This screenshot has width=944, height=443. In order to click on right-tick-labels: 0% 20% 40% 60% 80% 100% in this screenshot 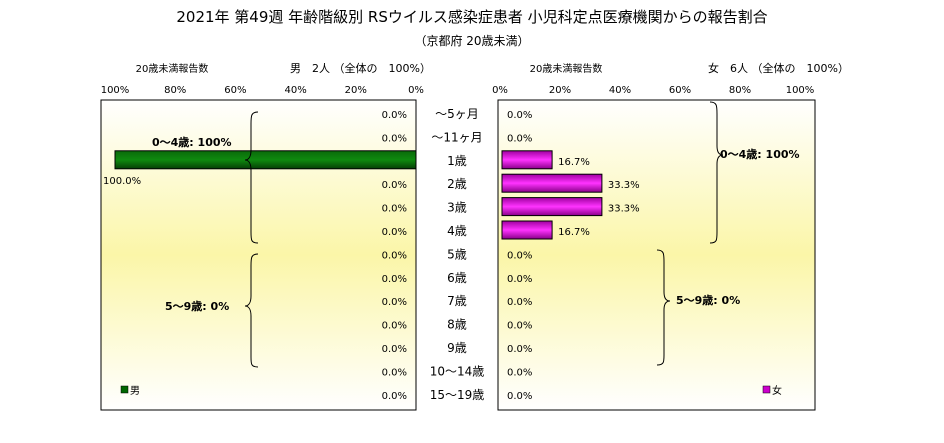, I will do `click(653, 90)`.